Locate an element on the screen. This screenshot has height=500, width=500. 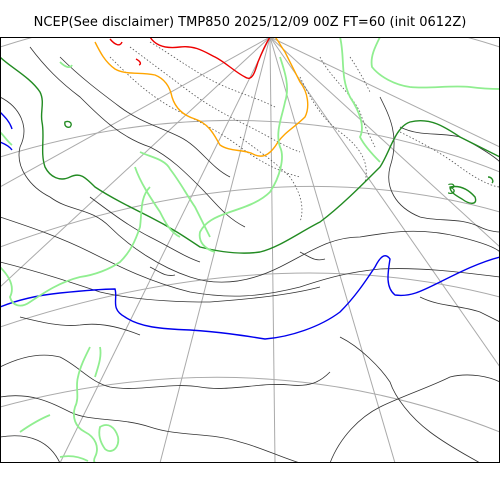
contour-label: 3 is located at coordinates (451, 190).